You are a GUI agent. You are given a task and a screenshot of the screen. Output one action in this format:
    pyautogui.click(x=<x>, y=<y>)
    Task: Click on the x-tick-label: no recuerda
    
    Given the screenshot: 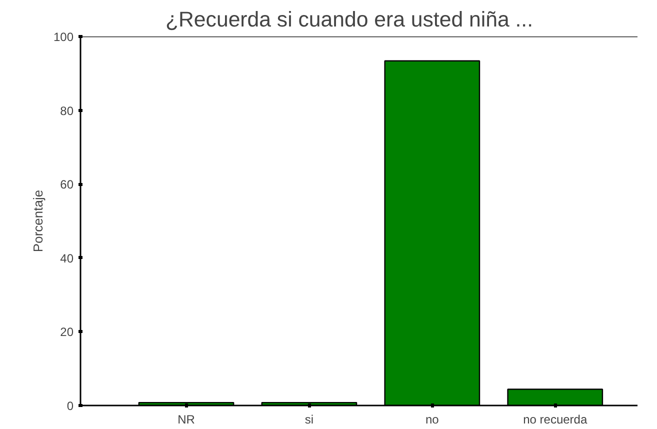 What is the action you would take?
    pyautogui.click(x=555, y=419)
    